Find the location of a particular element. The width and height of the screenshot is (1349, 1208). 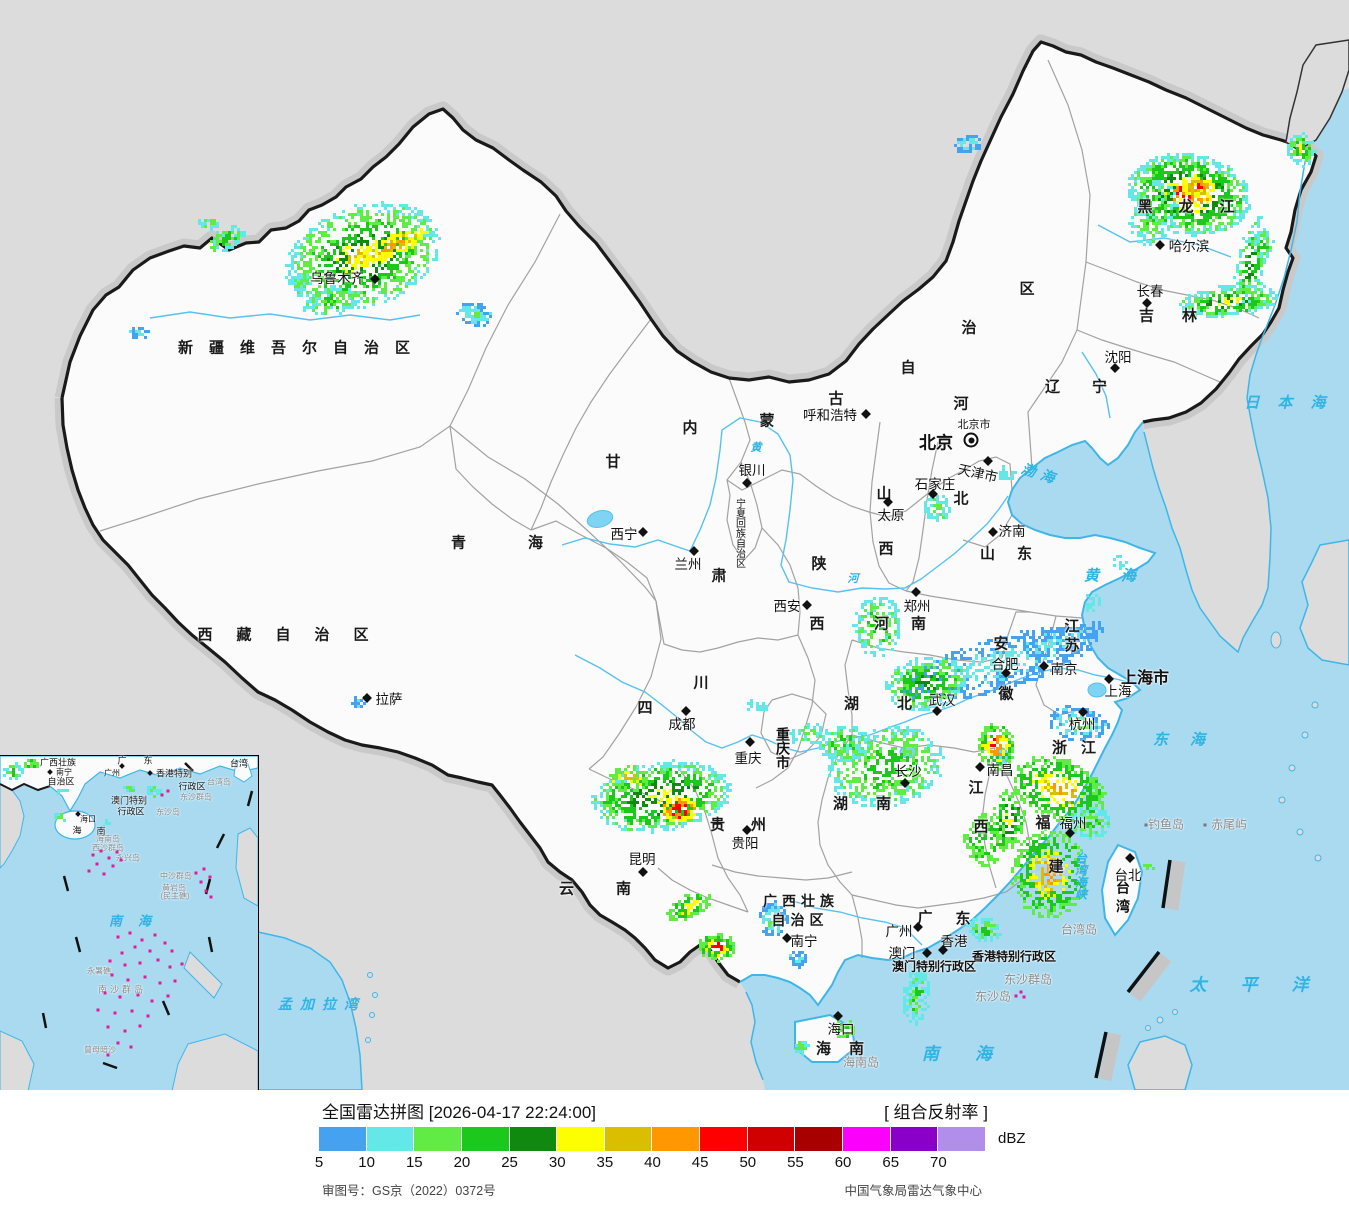

reflectivity-colorbar is located at coordinates (652, 1139).